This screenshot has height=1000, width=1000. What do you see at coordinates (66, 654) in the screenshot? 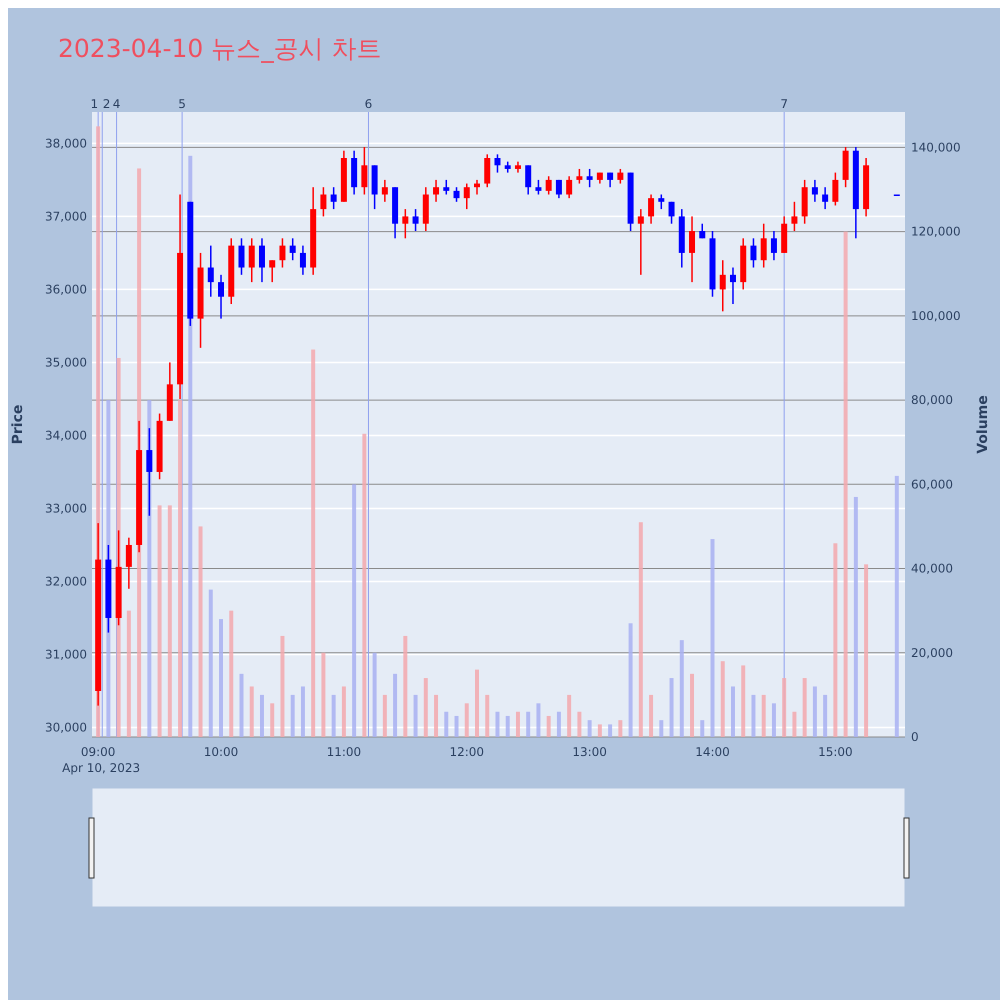
I see `y-tick-label: 31,000` at bounding box center [66, 654].